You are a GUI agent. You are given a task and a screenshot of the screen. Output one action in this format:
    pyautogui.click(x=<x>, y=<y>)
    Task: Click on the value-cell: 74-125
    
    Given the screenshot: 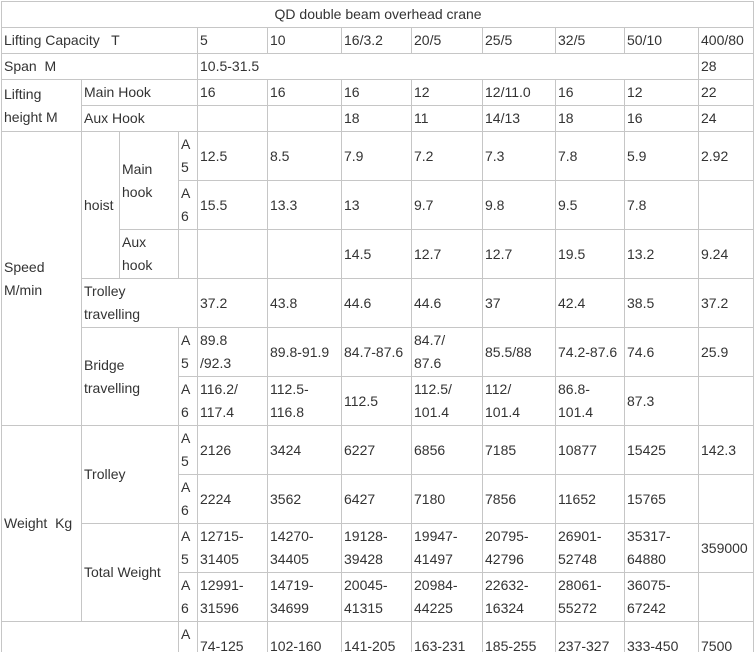 What is the action you would take?
    pyautogui.click(x=232, y=636)
    